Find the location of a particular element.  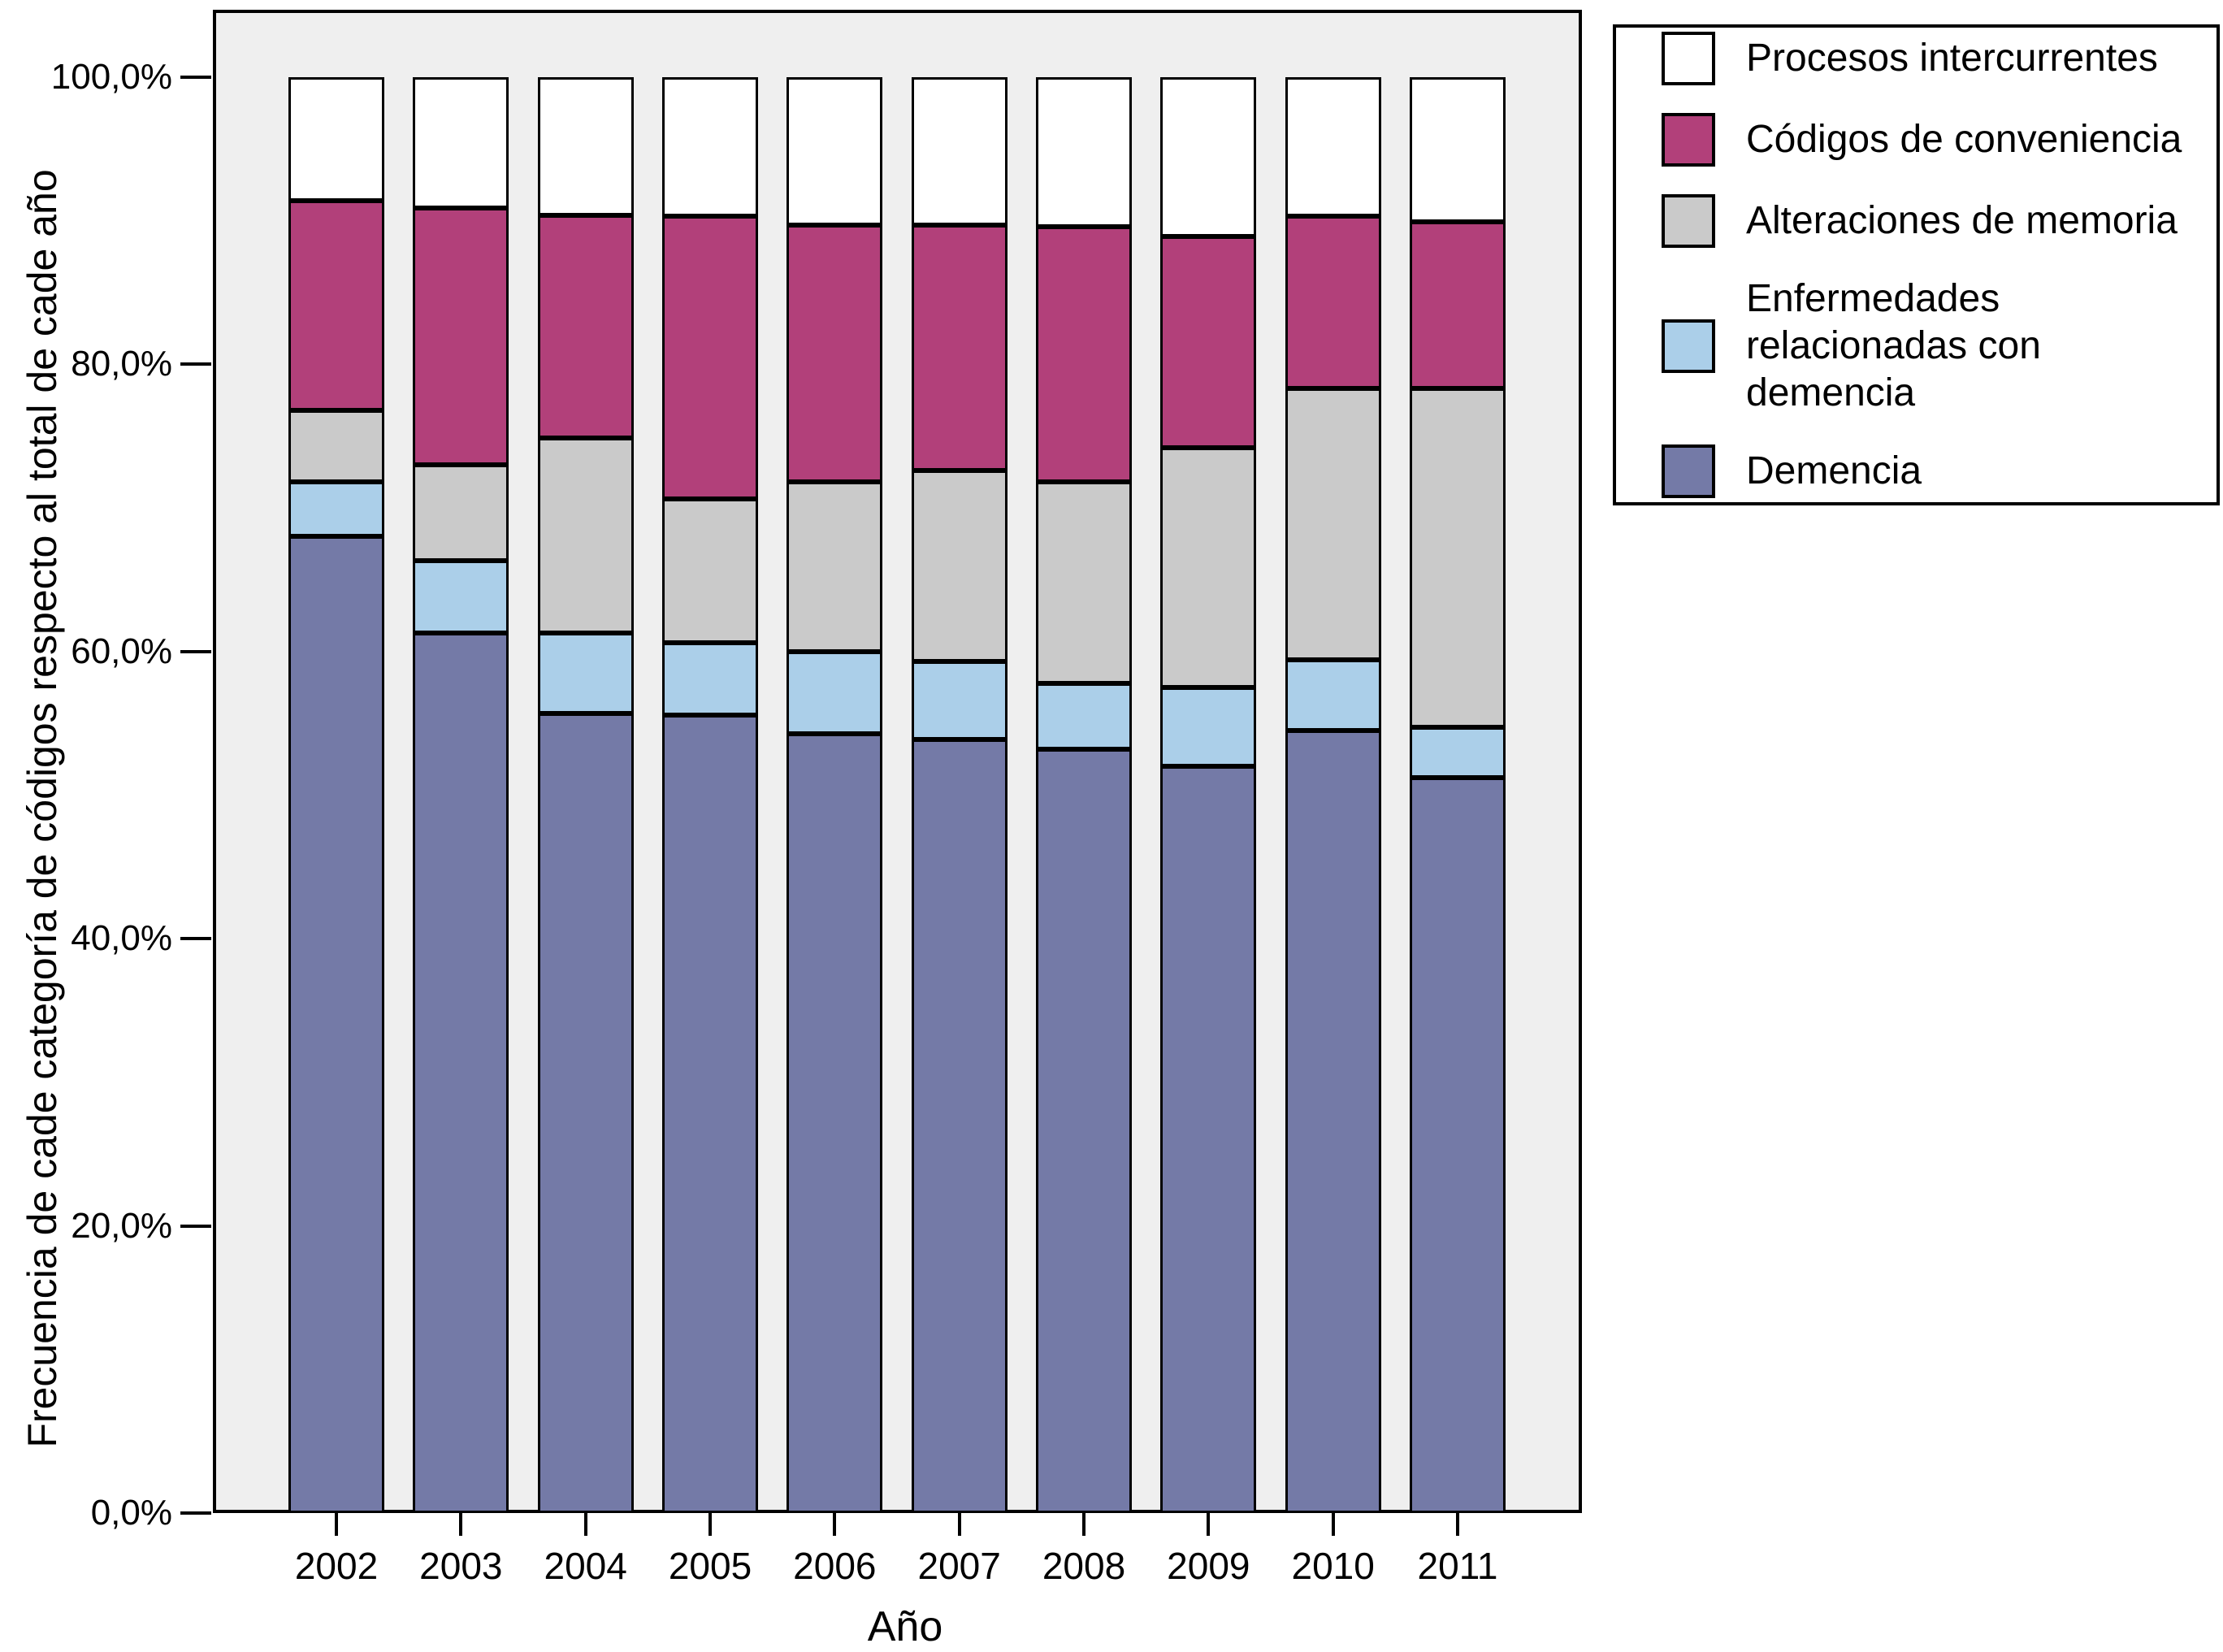

y-tick-label: 20,0% is located at coordinates (121, 1225).